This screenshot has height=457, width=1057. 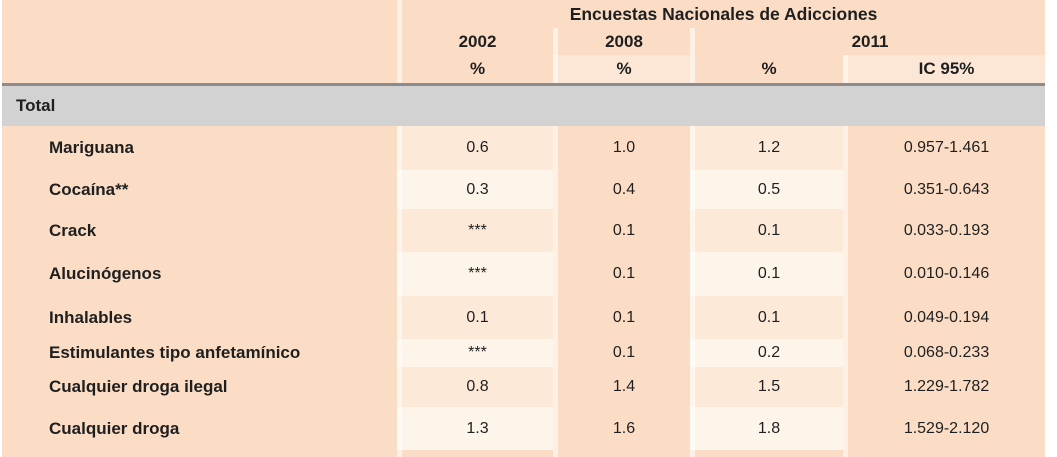 I want to click on header-years-row: 2002 2008 2011, so click(x=524, y=41).